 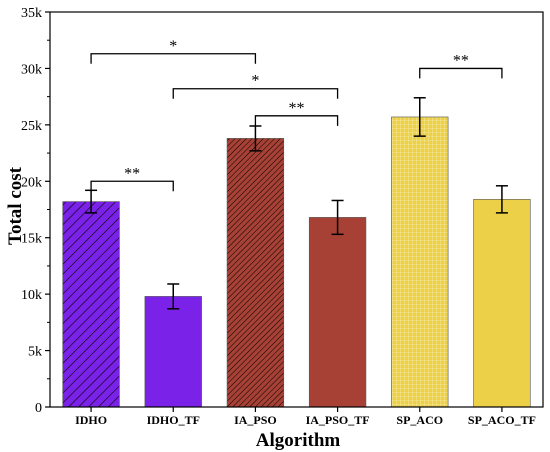 What do you see at coordinates (420, 261) in the screenshot?
I see `bar-pattern-sp-aco` at bounding box center [420, 261].